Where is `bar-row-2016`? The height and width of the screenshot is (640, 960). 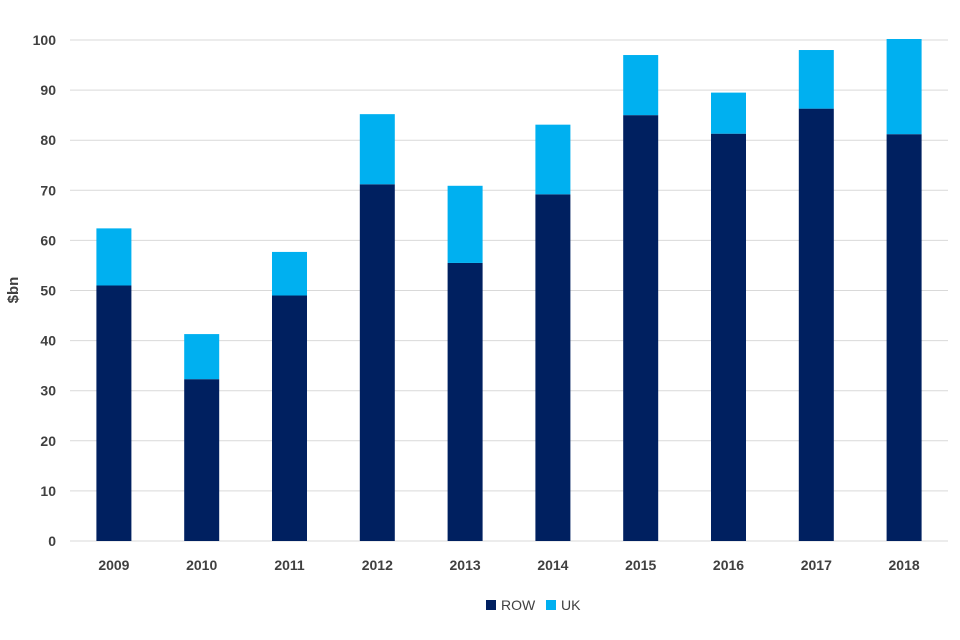 bar-row-2016 is located at coordinates (728, 337).